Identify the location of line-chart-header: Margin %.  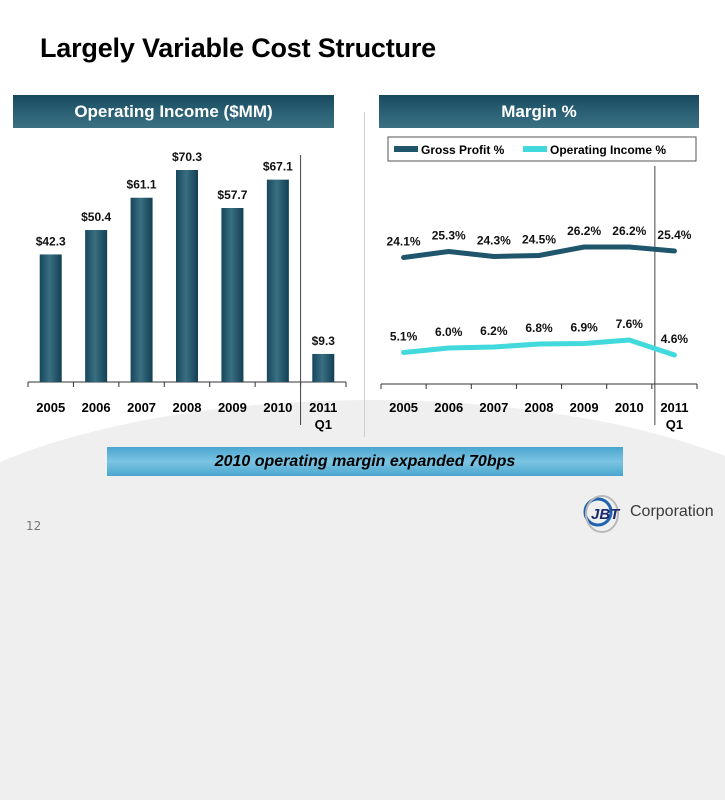
(539, 111).